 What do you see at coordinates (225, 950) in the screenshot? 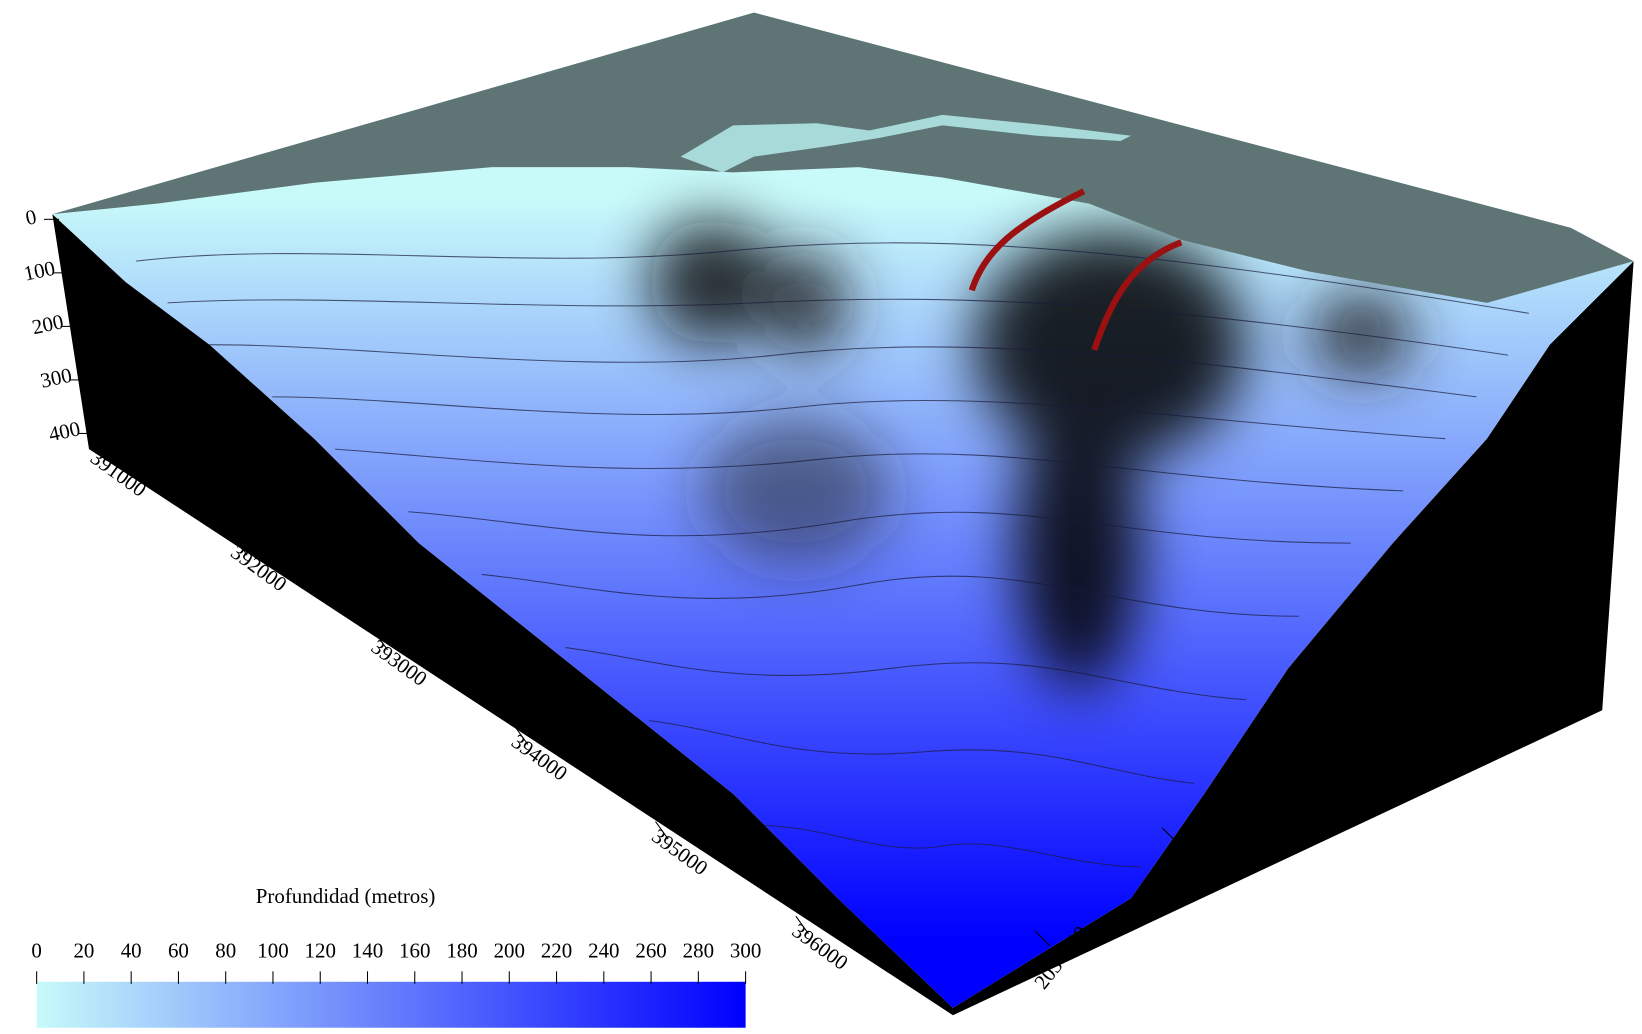
I see `colorbar-tick-label: 80` at bounding box center [225, 950].